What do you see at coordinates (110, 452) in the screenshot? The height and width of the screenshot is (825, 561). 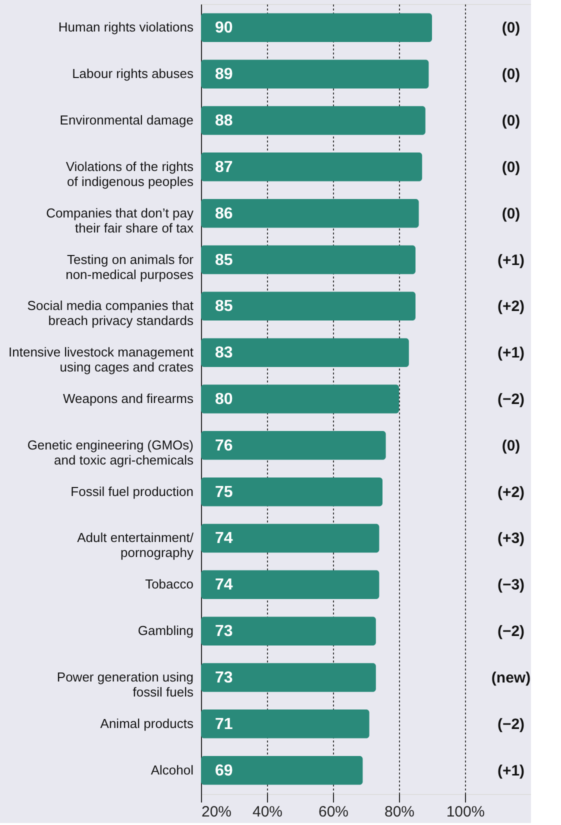 I see `y-tick-label: Genetic engineering (GMOs) and toxic agri-chemicals` at bounding box center [110, 452].